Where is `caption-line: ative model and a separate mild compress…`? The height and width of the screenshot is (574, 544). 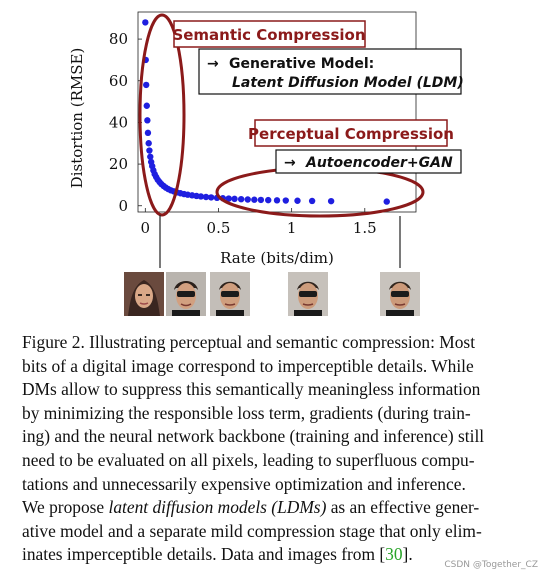
caption-line: ative model and a separate mild compress… is located at coordinates (252, 530).